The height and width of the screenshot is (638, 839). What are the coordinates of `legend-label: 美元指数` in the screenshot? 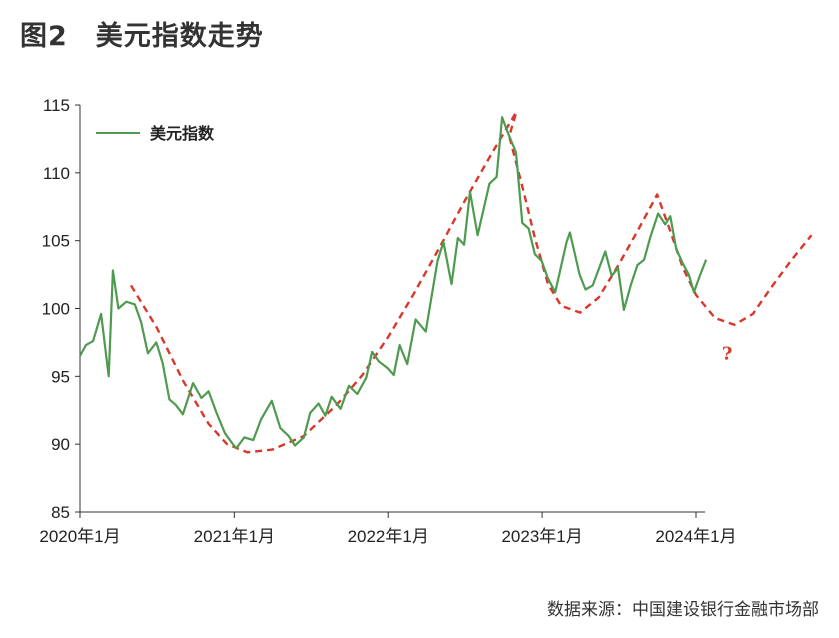 It's located at (182, 133).